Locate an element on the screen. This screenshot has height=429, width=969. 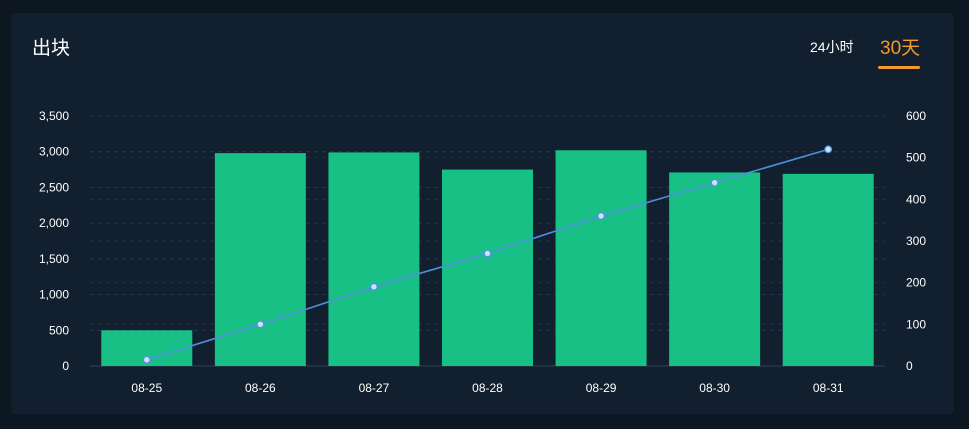
y-left-tick-label: 3,000 is located at coordinates (54, 152).